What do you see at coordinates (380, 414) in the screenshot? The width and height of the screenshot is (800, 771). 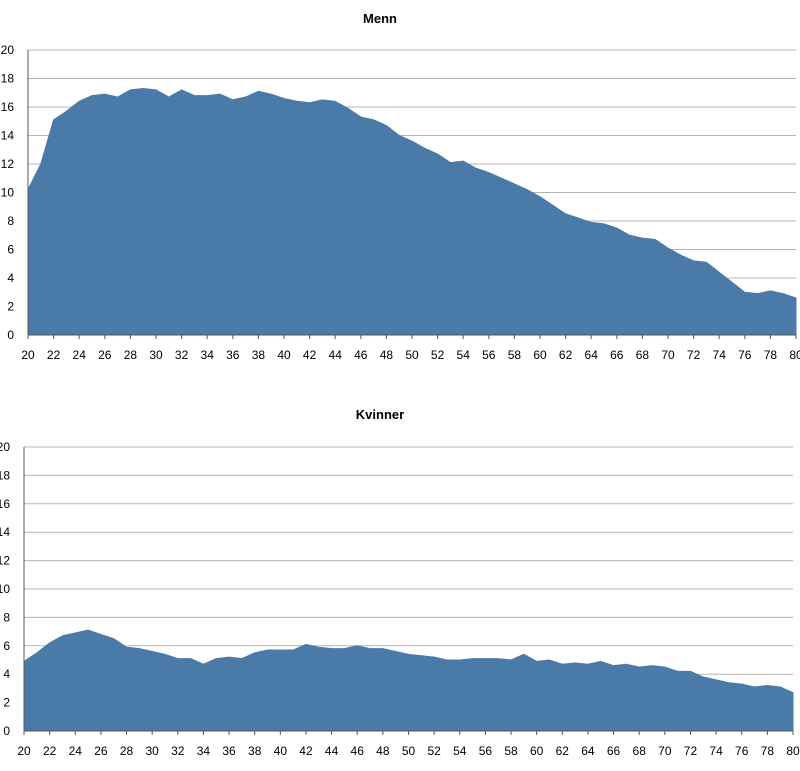 I see `chart-title: Kvinner` at bounding box center [380, 414].